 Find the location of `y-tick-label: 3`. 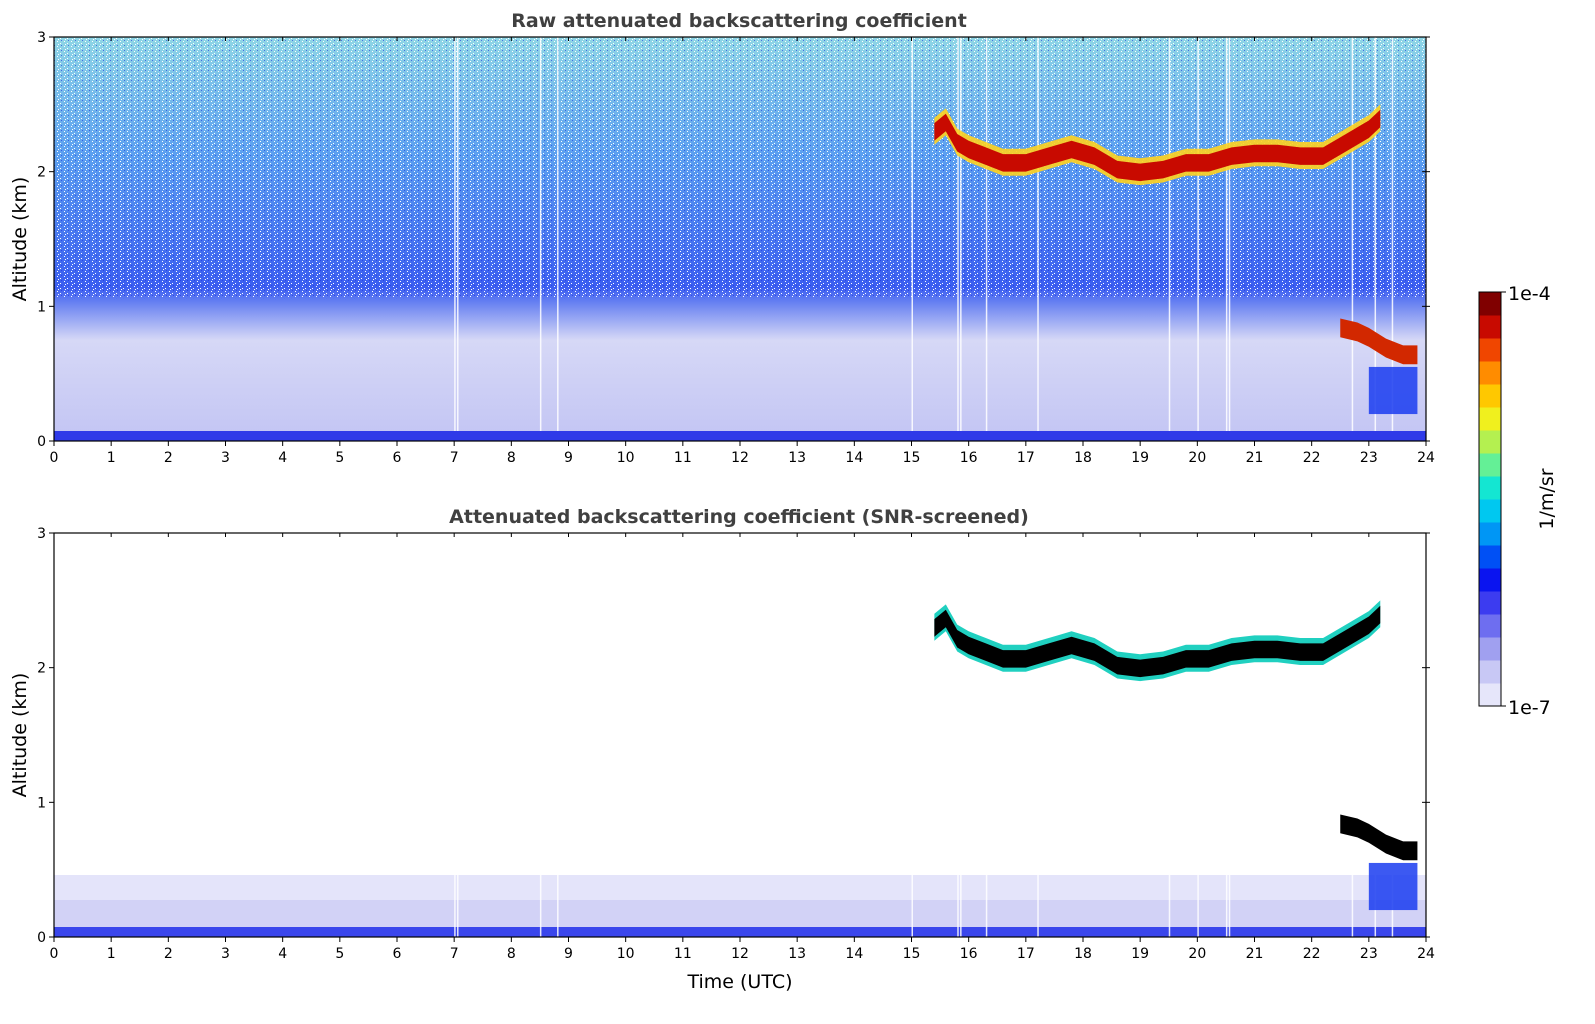

y-tick-label: 3 is located at coordinates (41, 38).